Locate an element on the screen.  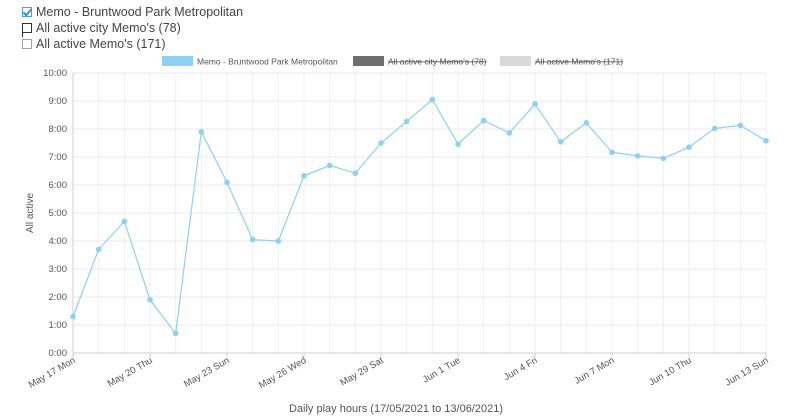
y-tick-label: 7:00 is located at coordinates (58, 157).